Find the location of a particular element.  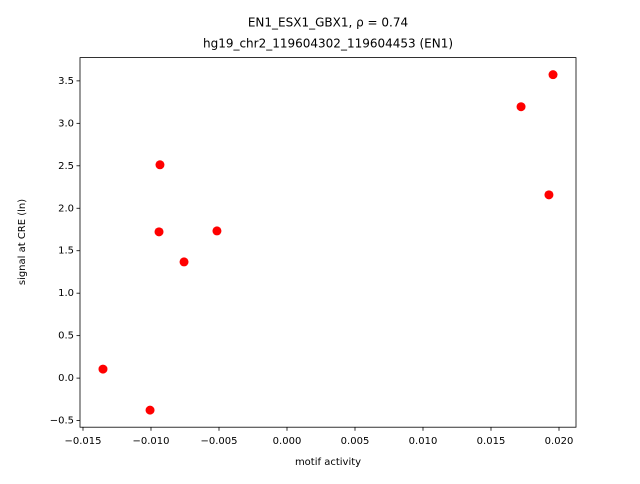

x-tick-label: −0.010 is located at coordinates (150, 441).